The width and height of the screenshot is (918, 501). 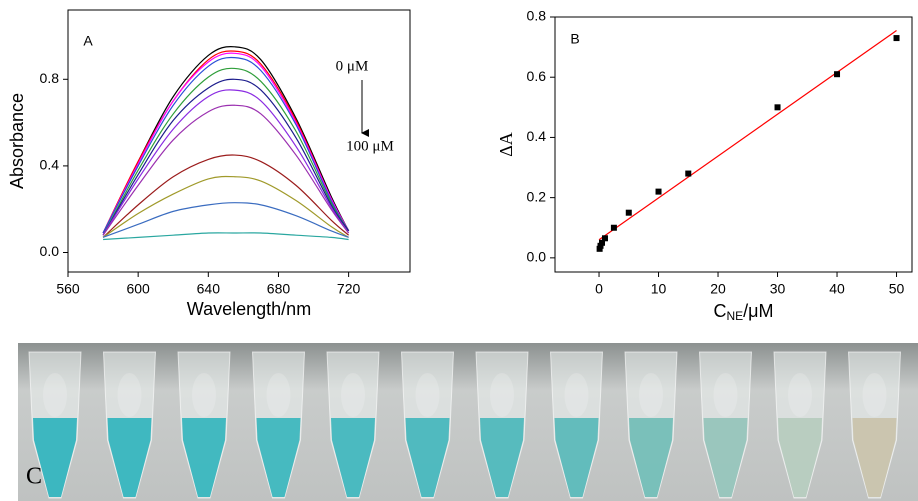 I want to click on fit-line, so click(x=747, y=135).